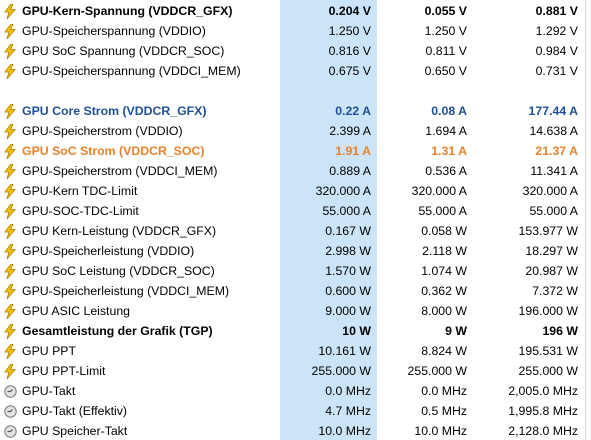 This screenshot has height=440, width=591. Describe the element at coordinates (555, 291) in the screenshot. I see `max-value: 7.372 W` at that location.